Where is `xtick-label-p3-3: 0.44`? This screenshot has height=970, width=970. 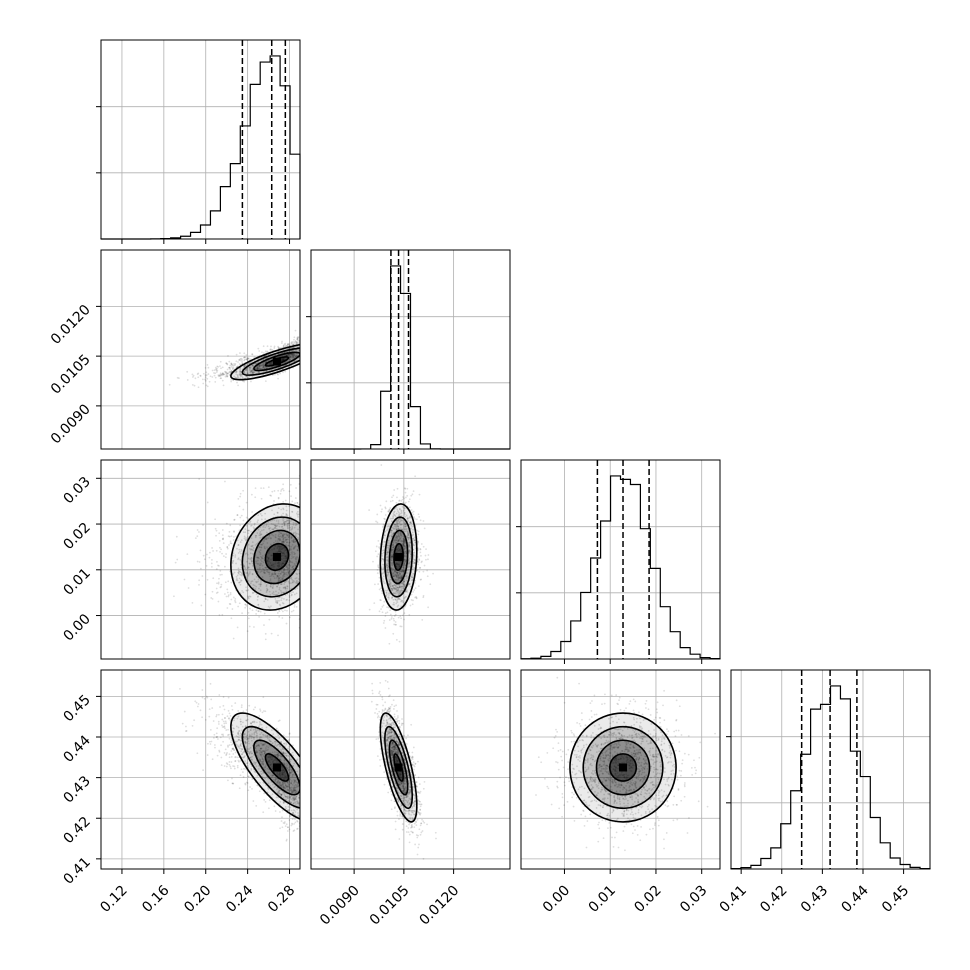 xtick-label-p3-3: 0.44 is located at coordinates (854, 898).